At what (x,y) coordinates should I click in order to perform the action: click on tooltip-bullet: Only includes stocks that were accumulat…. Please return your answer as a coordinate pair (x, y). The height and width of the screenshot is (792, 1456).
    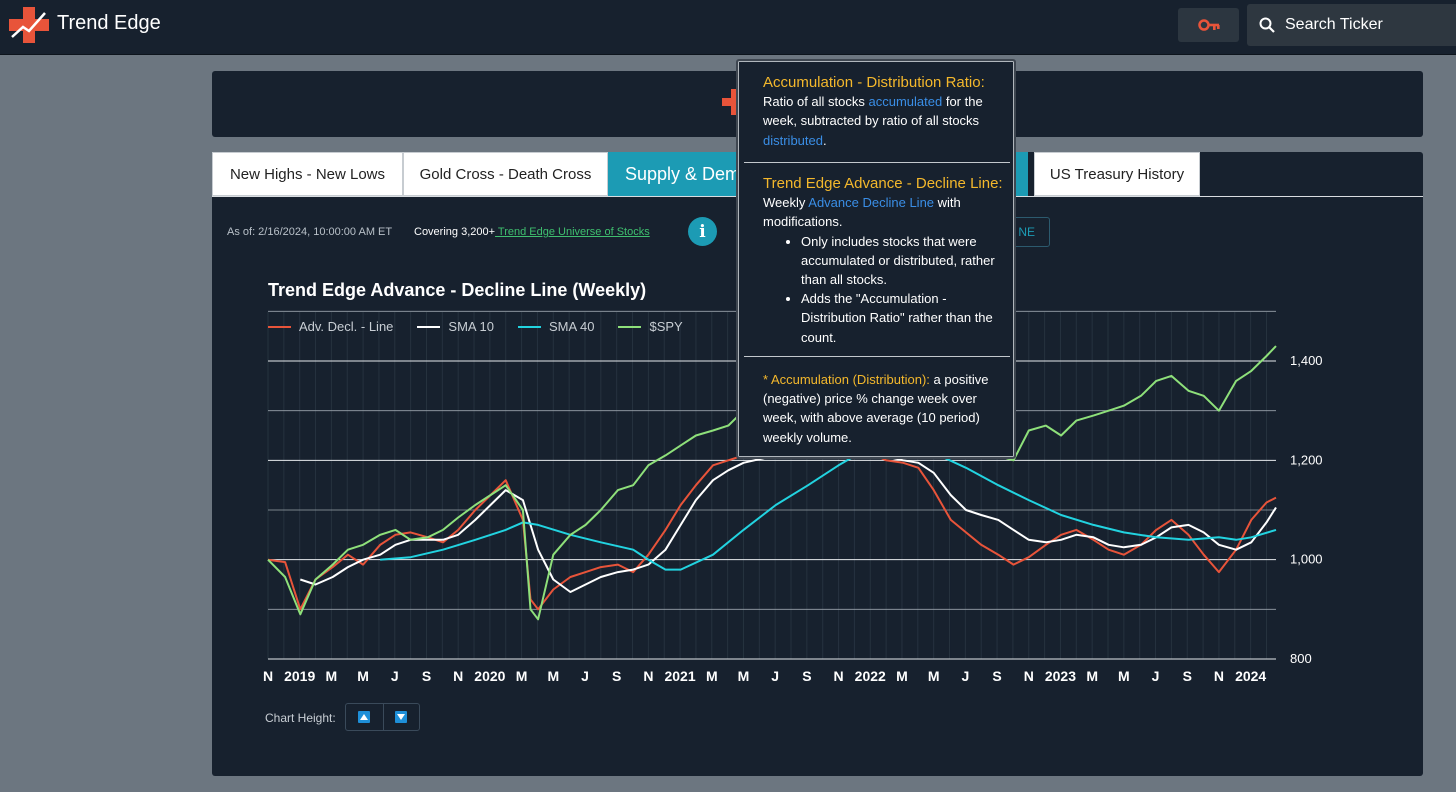
    Looking at the image, I should click on (905, 261).